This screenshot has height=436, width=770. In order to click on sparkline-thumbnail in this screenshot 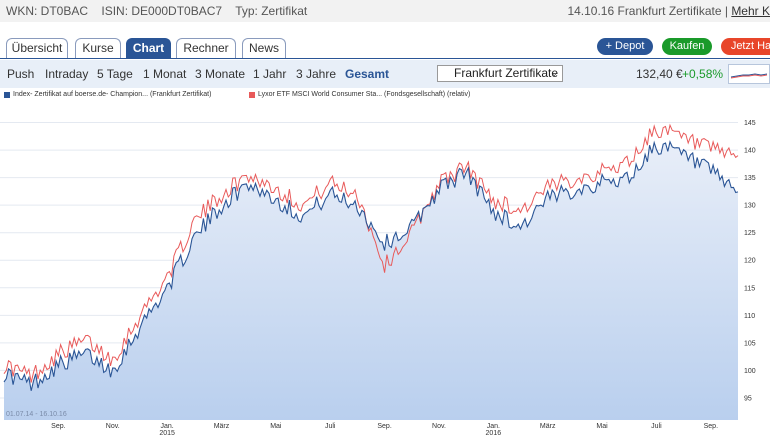, I will do `click(749, 74)`.